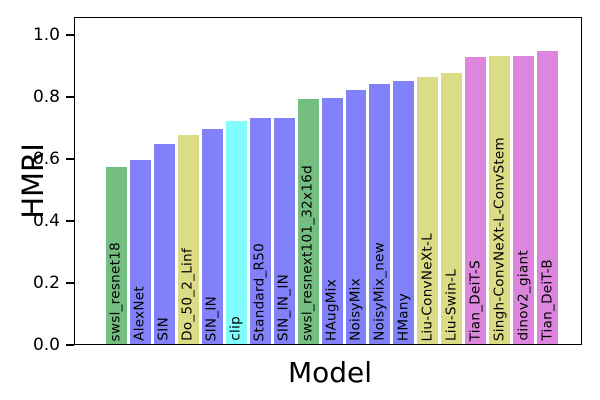 This screenshot has height=400, width=600. I want to click on bar-label: Standard_R50, so click(259, 291).